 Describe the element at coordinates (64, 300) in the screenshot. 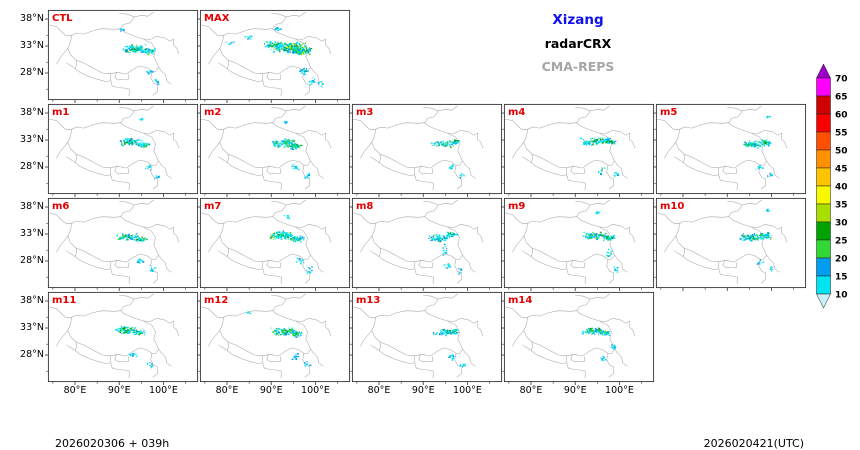

I see `panel-label: m11` at that location.